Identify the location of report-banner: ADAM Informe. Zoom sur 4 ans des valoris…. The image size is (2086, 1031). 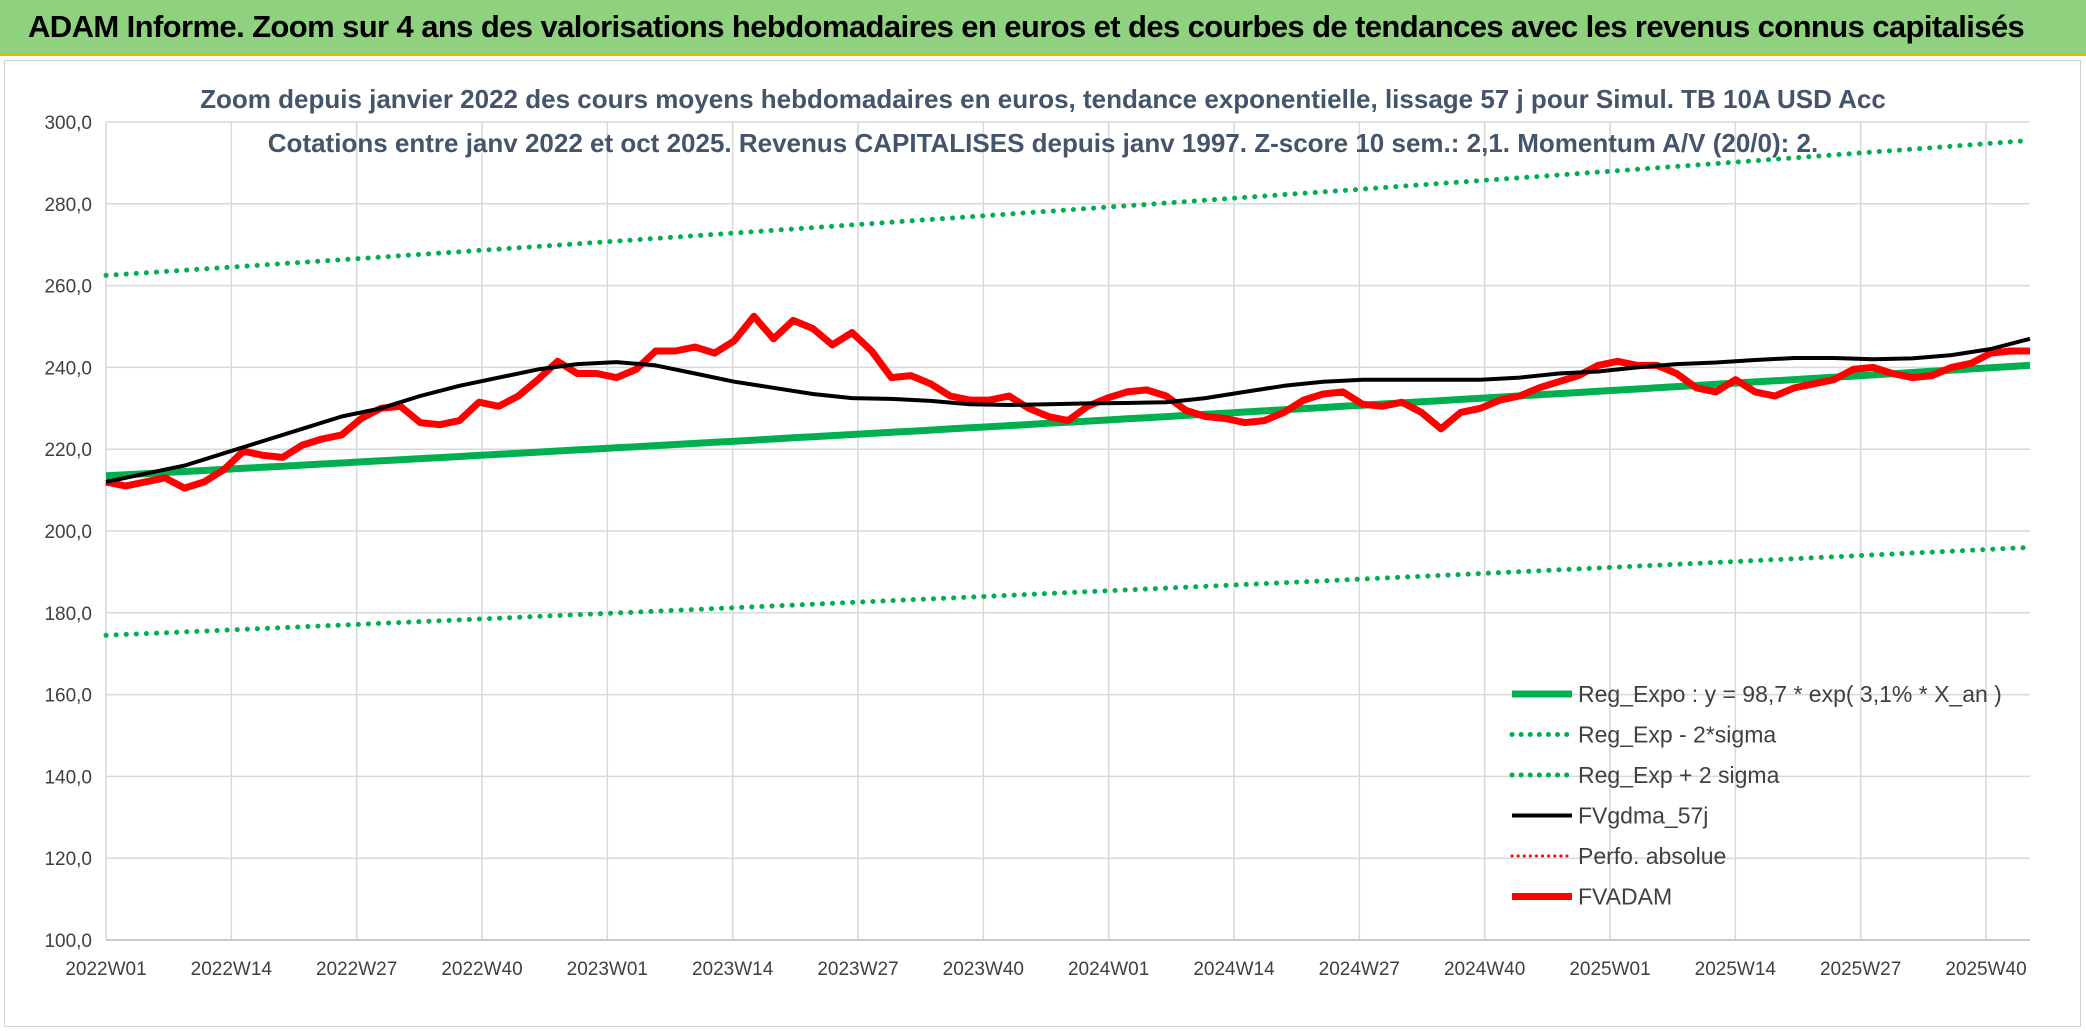
(1043, 28).